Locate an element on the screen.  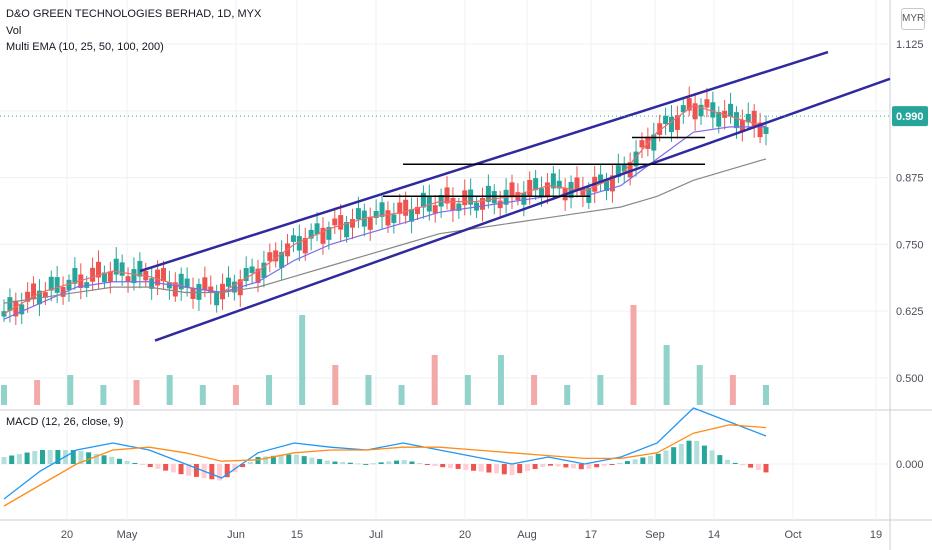
last-price-value: 0.990 is located at coordinates (910, 117).